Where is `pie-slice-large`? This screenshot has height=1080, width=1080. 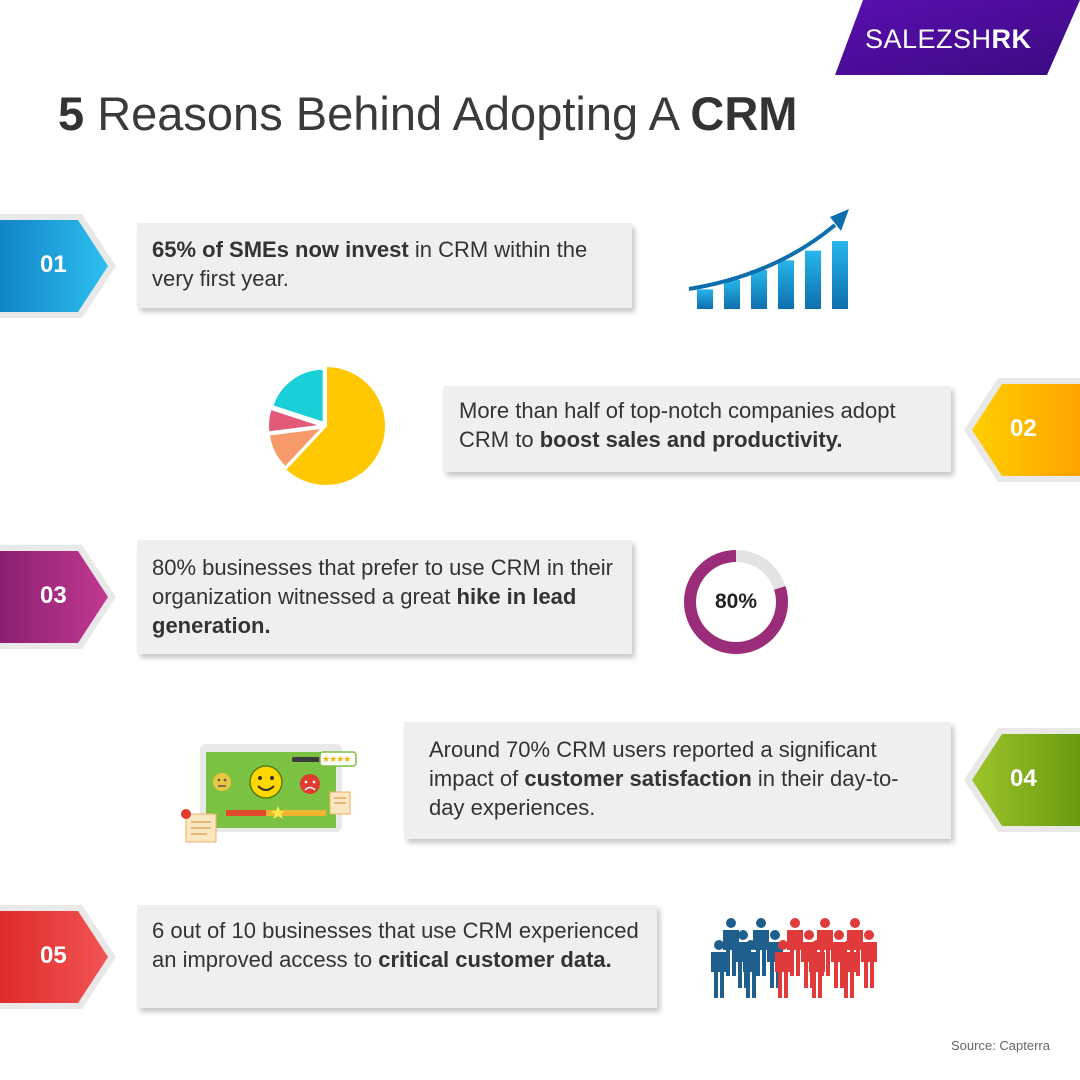 pie-slice-large is located at coordinates (335, 425).